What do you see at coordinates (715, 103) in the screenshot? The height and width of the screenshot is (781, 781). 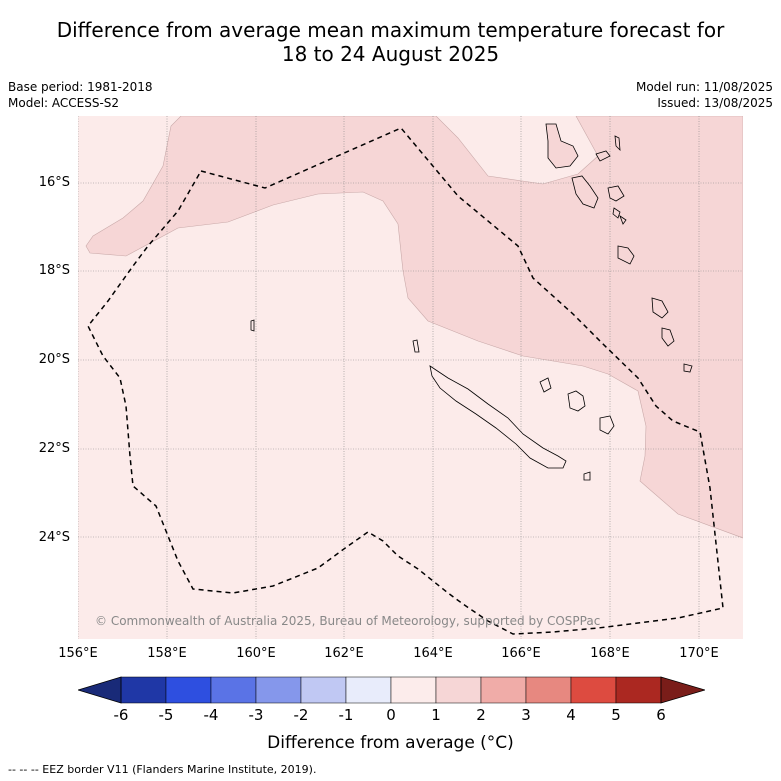 I see `issued-date: Issued: 13/08/2025` at bounding box center [715, 103].